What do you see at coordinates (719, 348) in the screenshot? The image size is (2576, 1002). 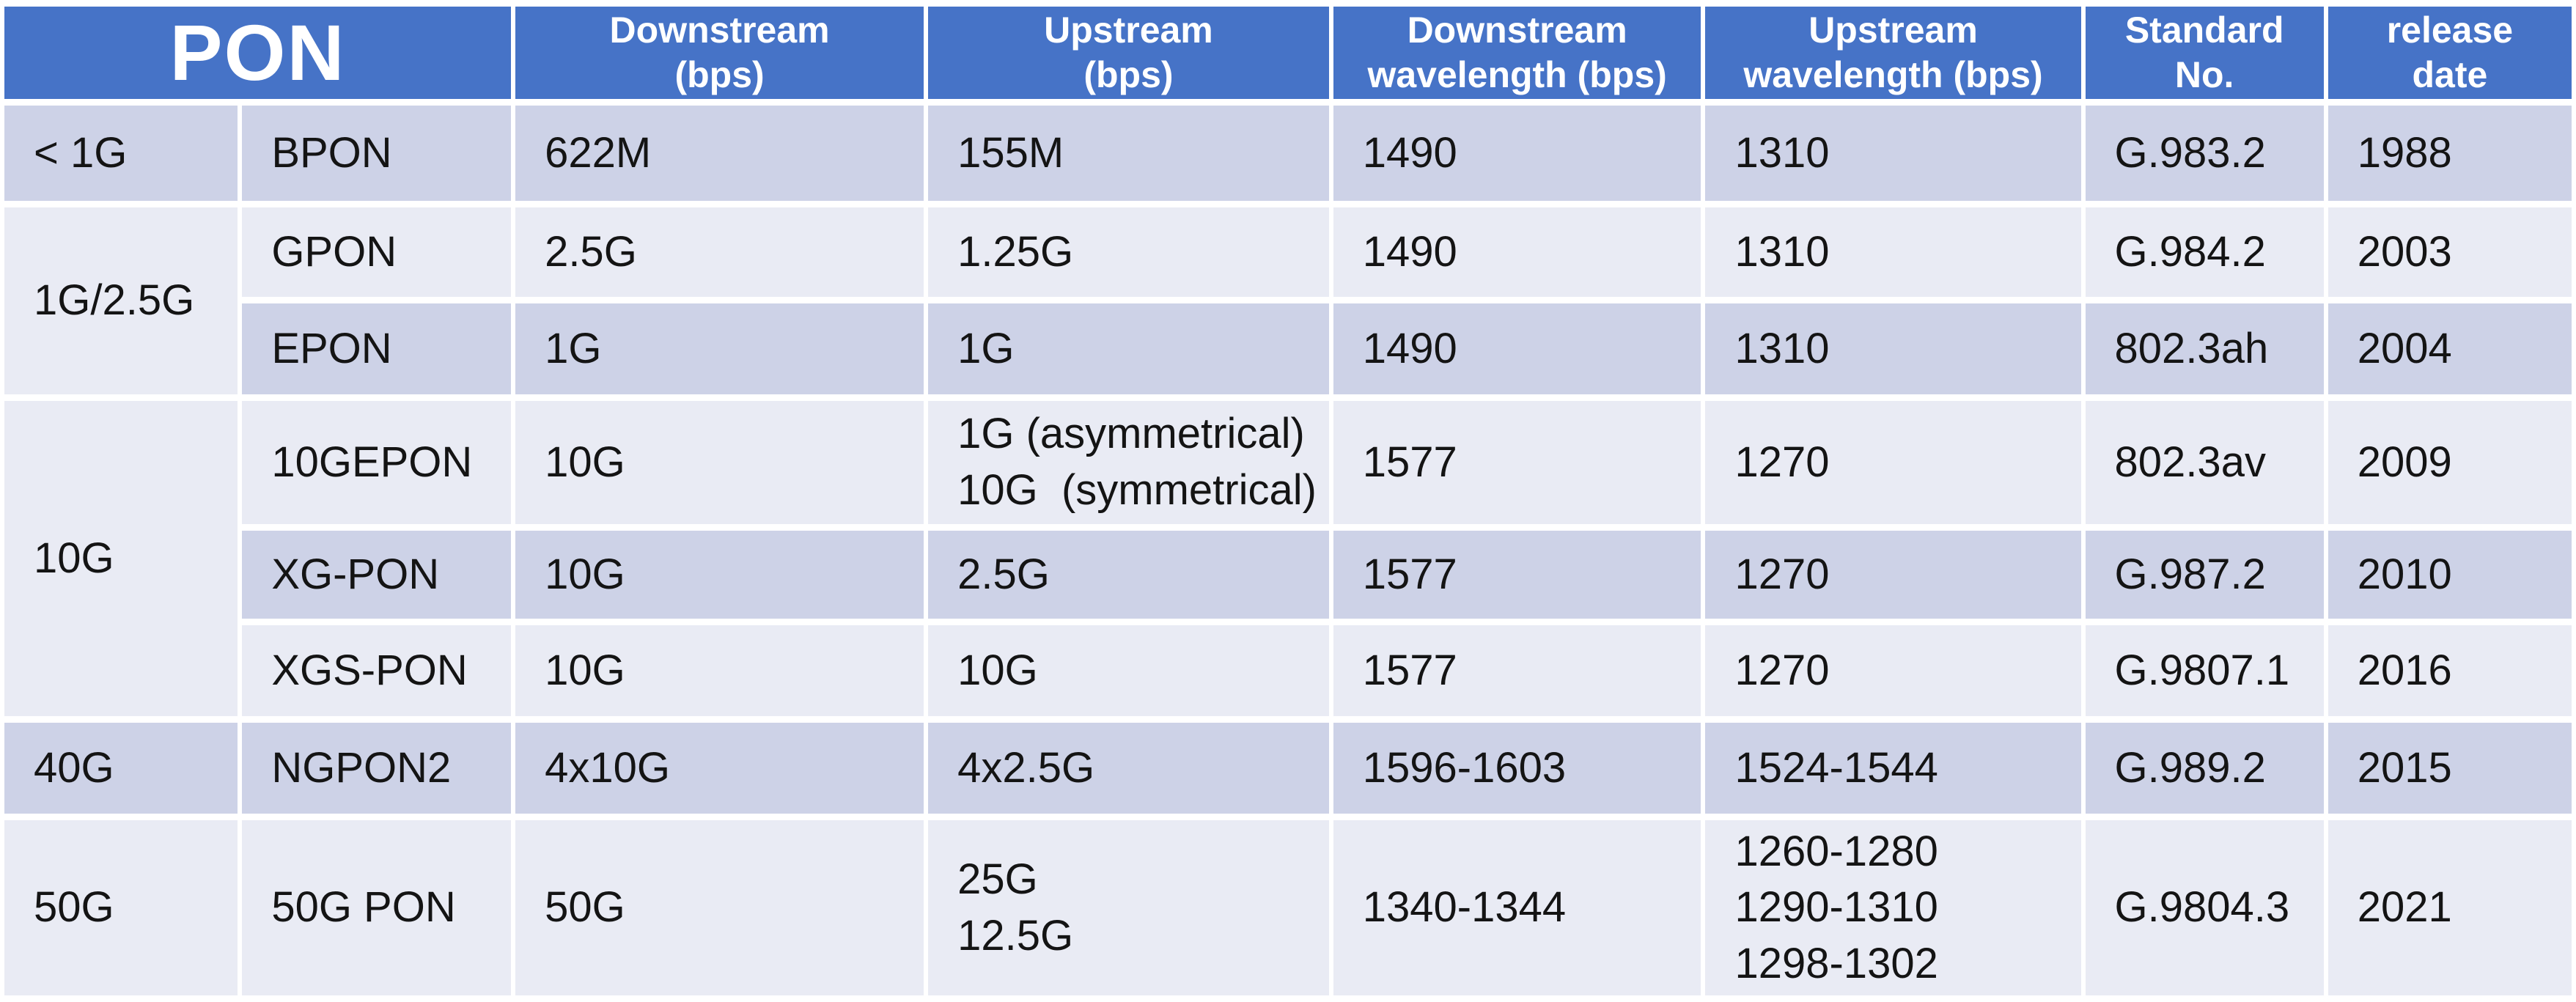 I see `downstream-cell: 1G` at bounding box center [719, 348].